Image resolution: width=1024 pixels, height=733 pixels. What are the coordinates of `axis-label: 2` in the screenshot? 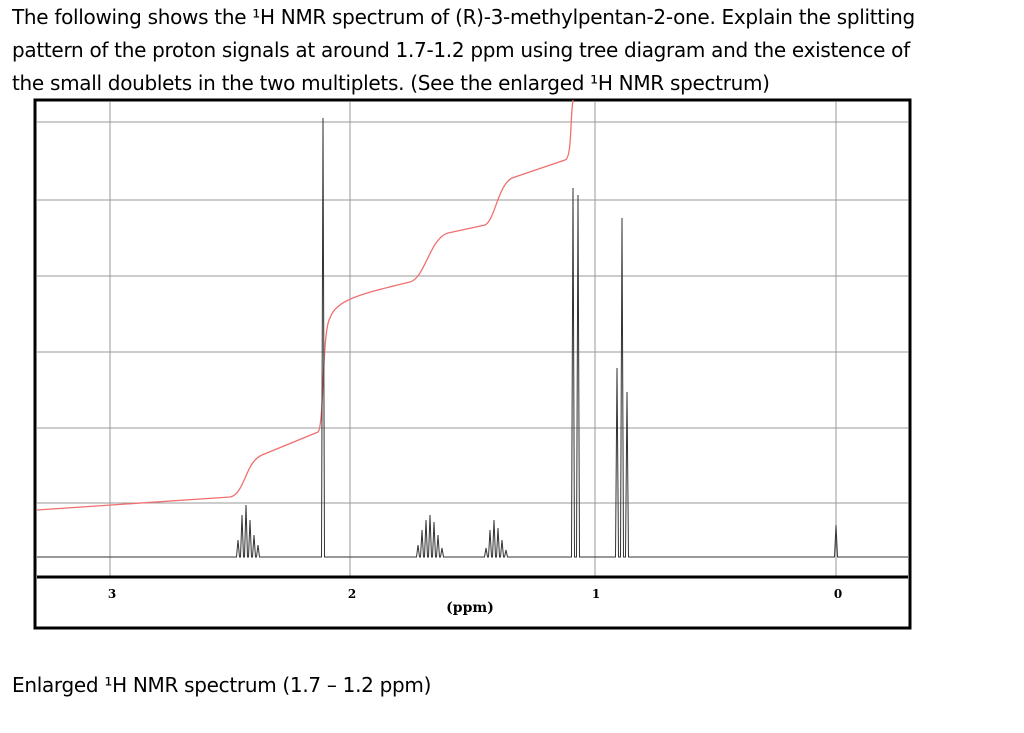 It's located at (352, 594).